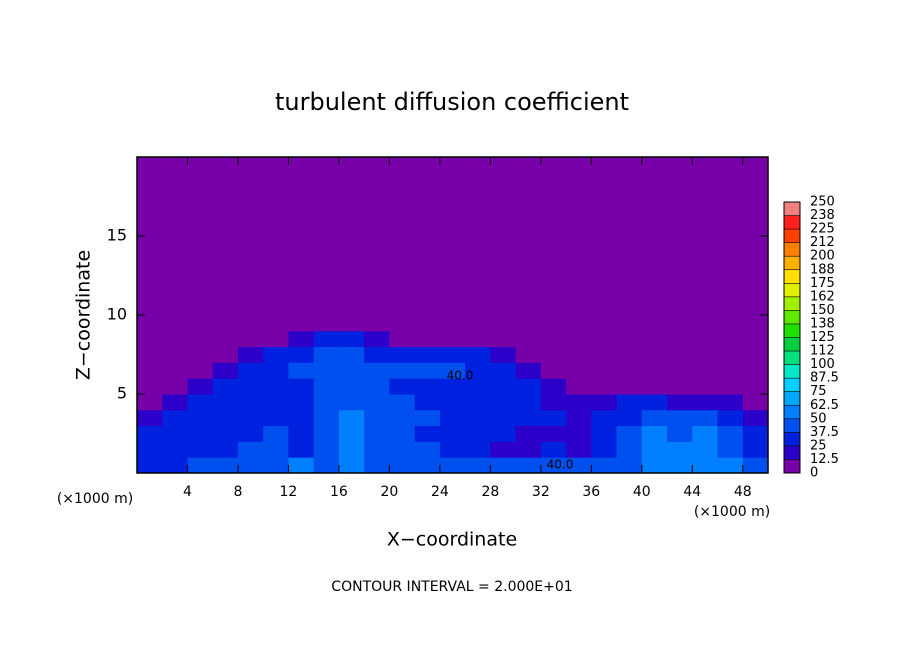 This screenshot has width=904, height=654. Describe the element at coordinates (824, 432) in the screenshot. I see `colorbar-label: 37.5` at that location.